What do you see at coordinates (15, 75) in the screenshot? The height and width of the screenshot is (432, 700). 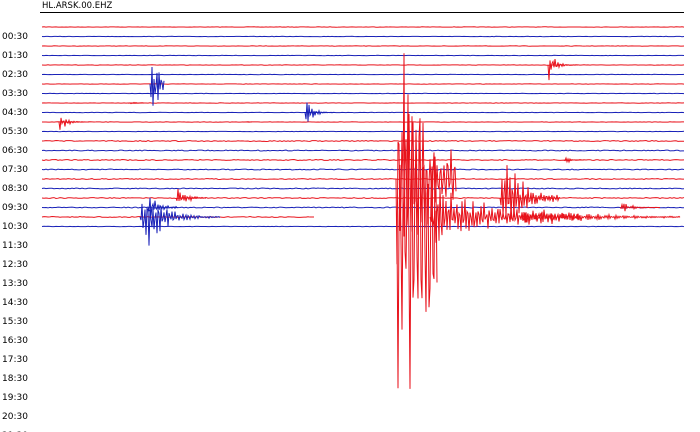 I see `time-label: 02:30` at bounding box center [15, 75].